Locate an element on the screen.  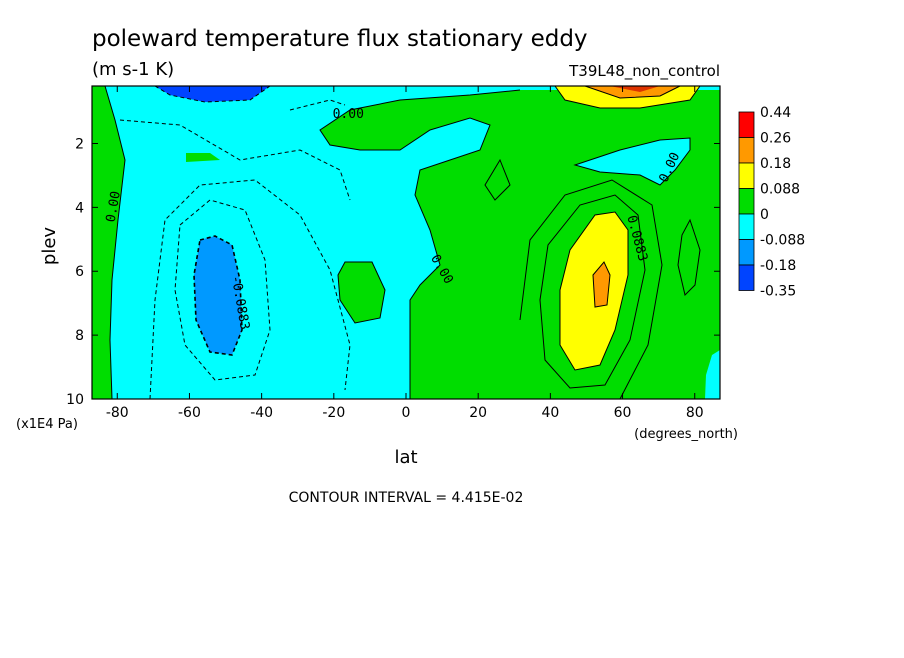
x-tick-label: -40 is located at coordinates (261, 413).